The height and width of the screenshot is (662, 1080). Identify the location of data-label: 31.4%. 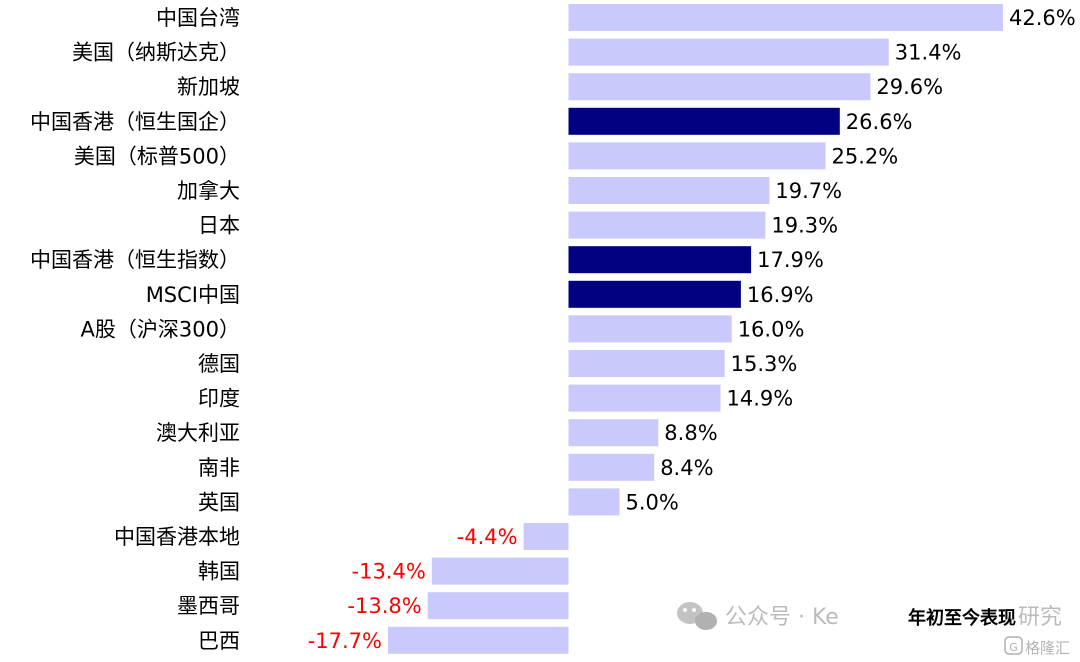
(928, 53).